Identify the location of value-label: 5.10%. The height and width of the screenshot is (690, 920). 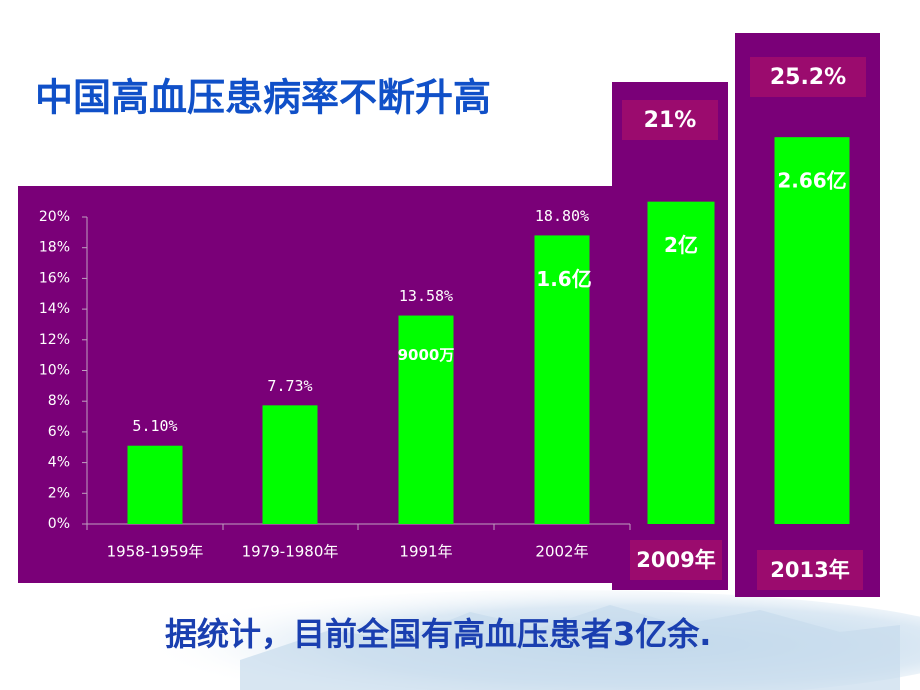
(154, 426).